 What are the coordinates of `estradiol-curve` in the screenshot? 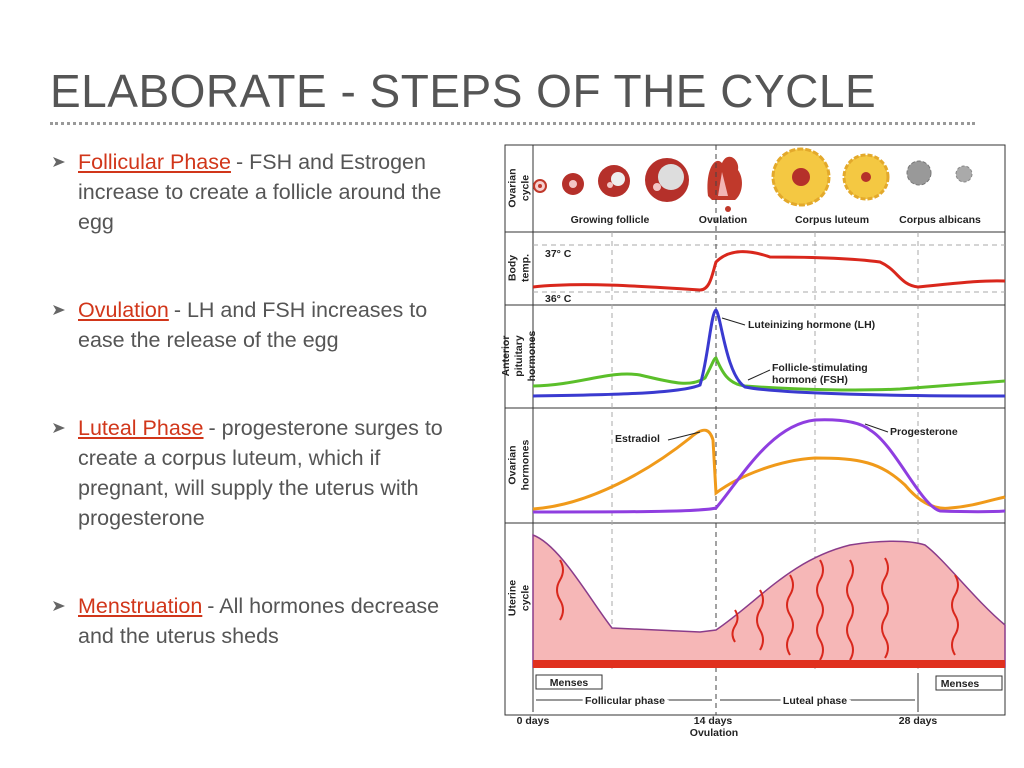 It's located at (769, 469).